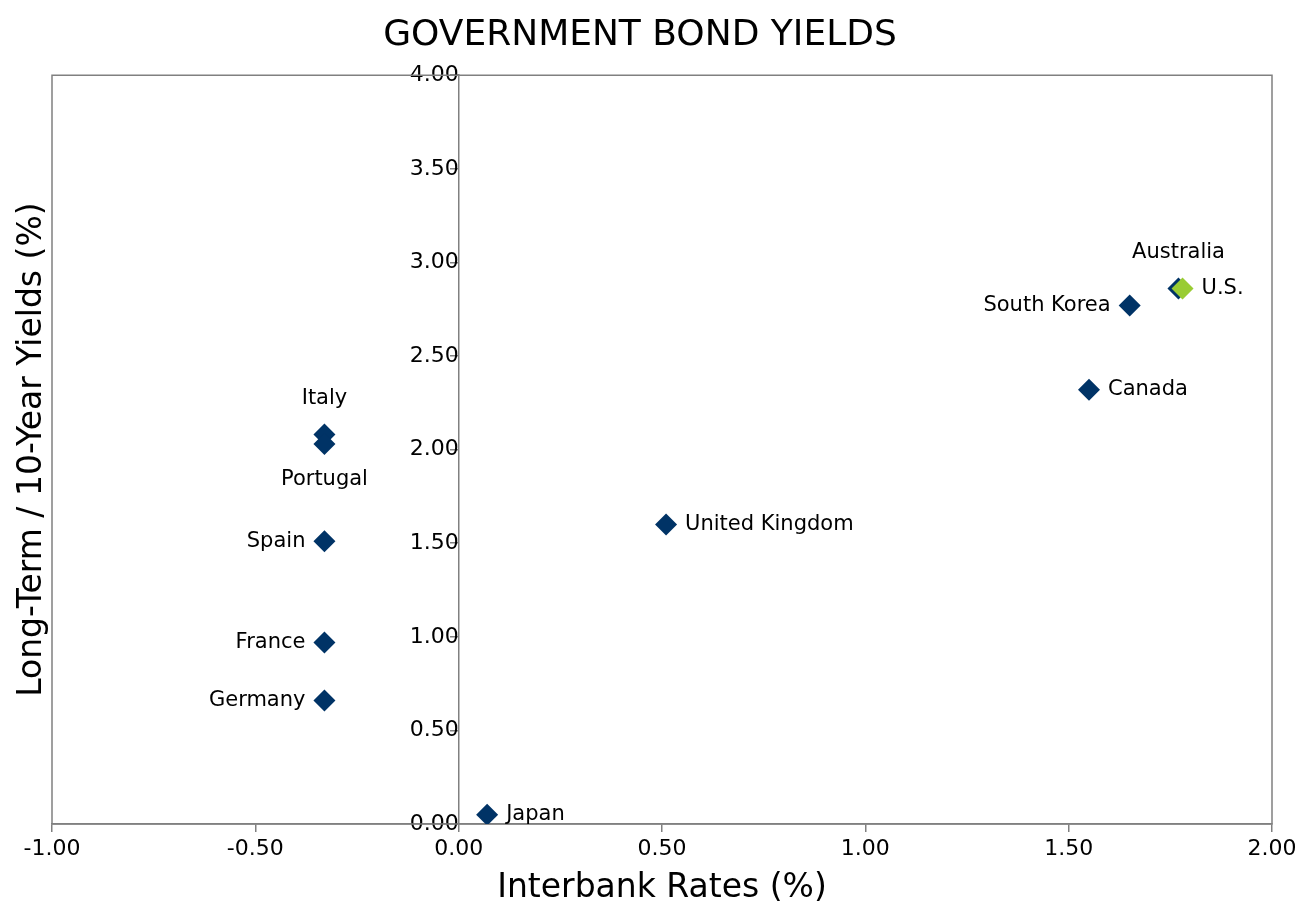 The height and width of the screenshot is (923, 1310). I want to click on y-tick-label: 2.00, so click(434, 448).